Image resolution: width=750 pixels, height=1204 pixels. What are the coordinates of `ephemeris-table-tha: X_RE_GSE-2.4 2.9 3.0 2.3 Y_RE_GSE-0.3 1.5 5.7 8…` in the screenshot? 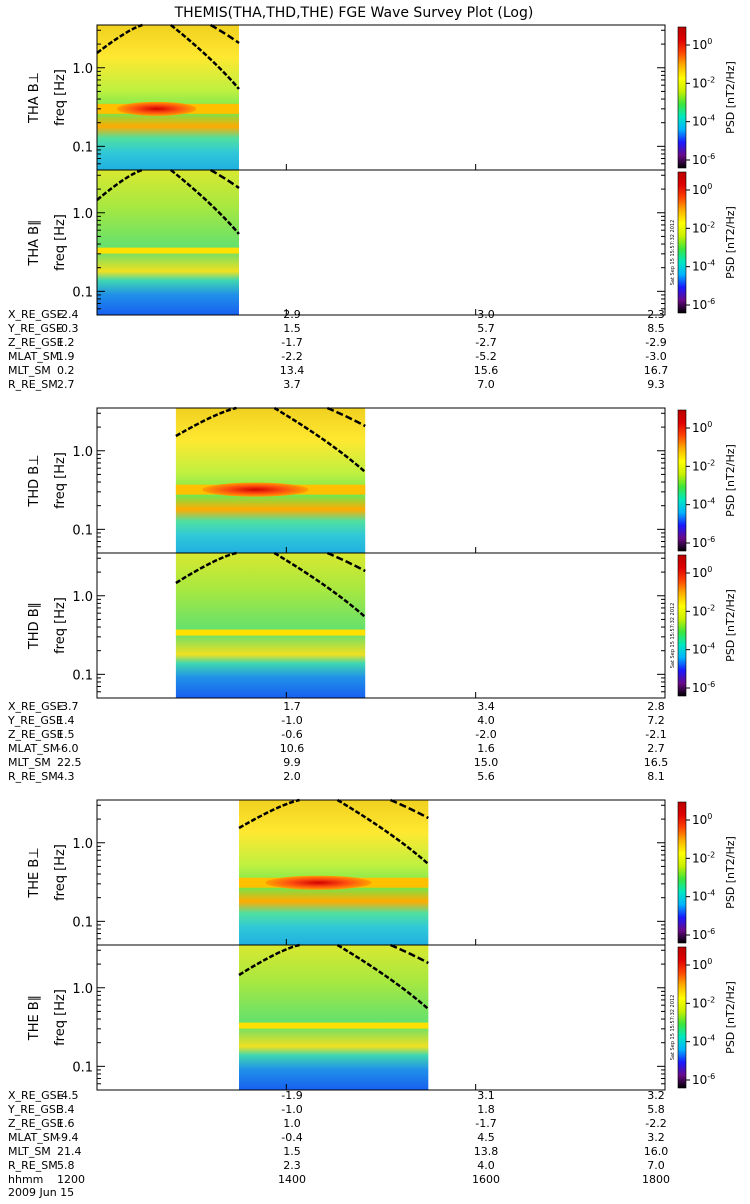 It's located at (337, 349).